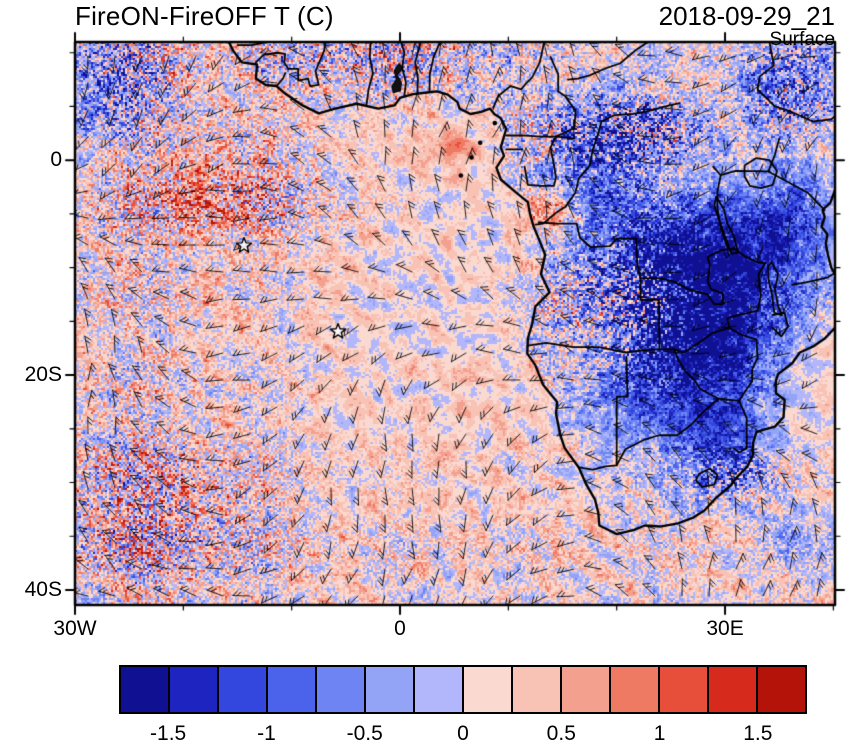 Image resolution: width=850 pixels, height=750 pixels. I want to click on colorbar, so click(463, 689).